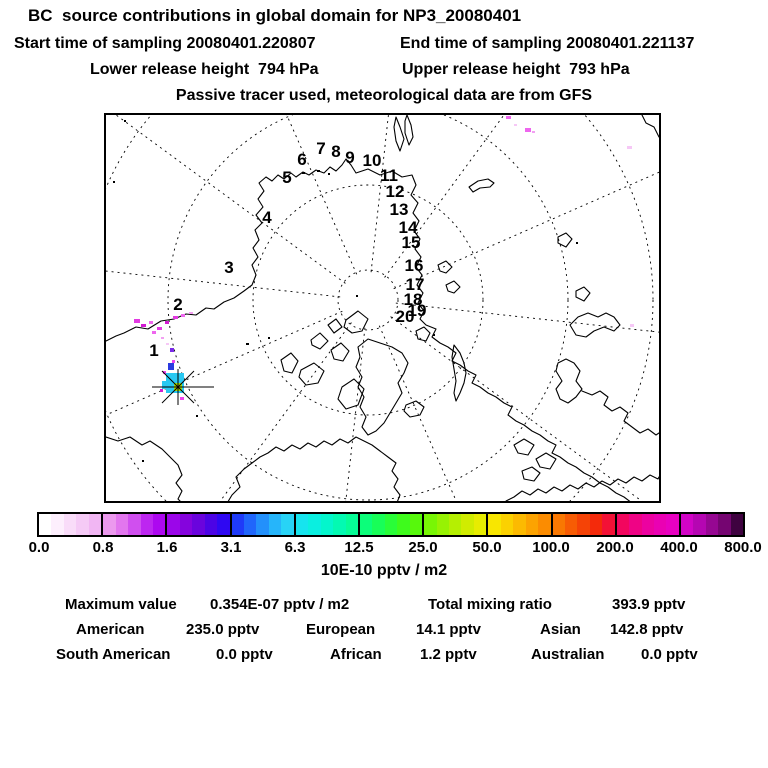  Describe the element at coordinates (389, 175) in the screenshot. I see `trajectory-point-label: 11` at that location.